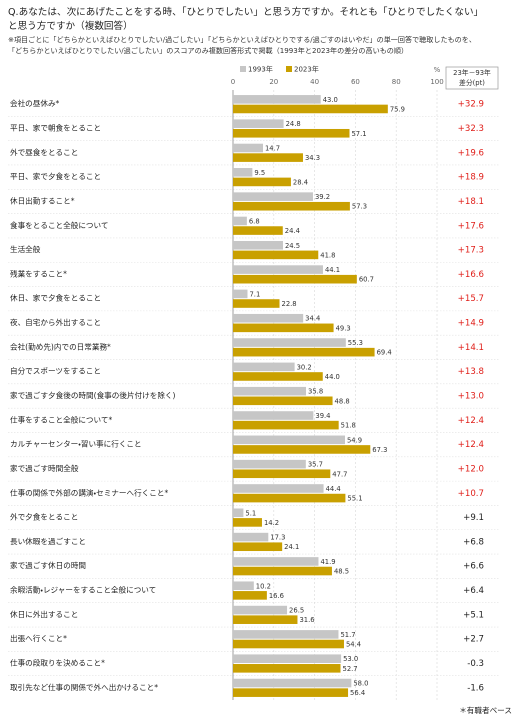 Image resolution: width=520 pixels, height=720 pixels. What do you see at coordinates (350, 659) in the screenshot?
I see `value-label: 53.0` at bounding box center [350, 659].